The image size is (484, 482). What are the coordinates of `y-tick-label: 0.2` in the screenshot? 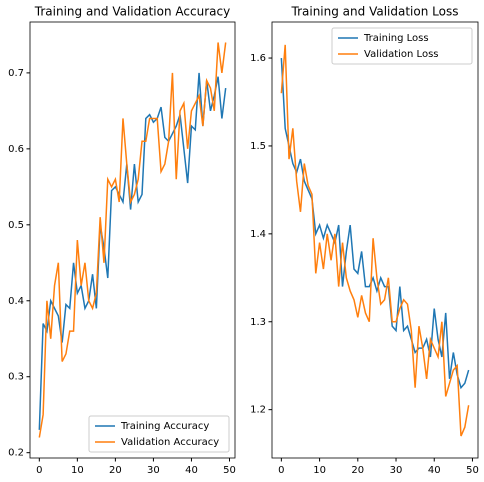 It's located at (16, 453).